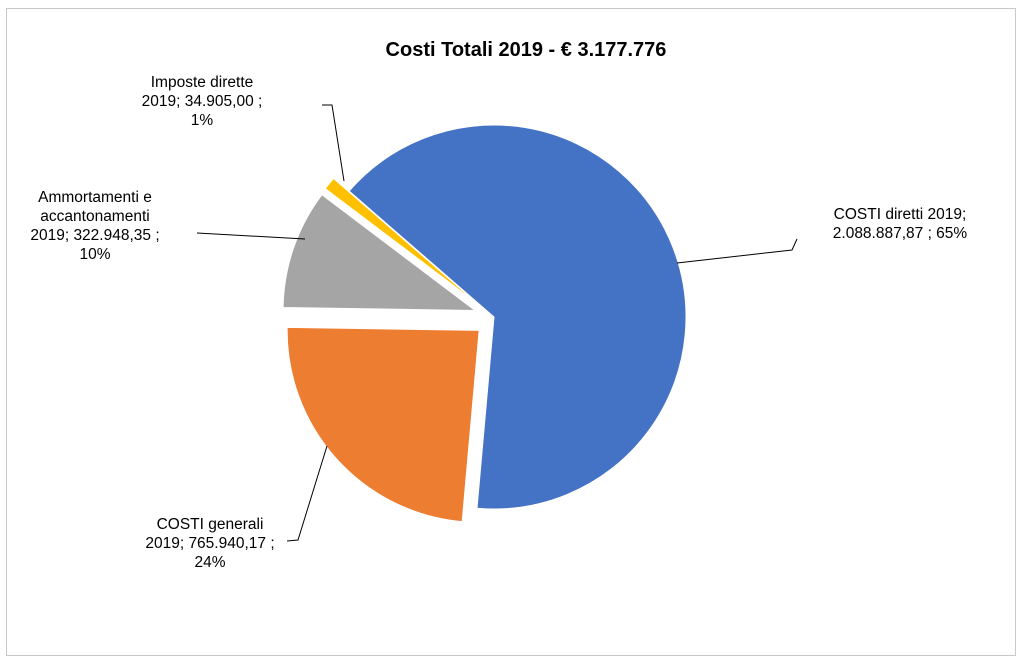 The width and height of the screenshot is (1023, 662). What do you see at coordinates (94, 216) in the screenshot?
I see `data-label-line: accantonamenti` at bounding box center [94, 216].